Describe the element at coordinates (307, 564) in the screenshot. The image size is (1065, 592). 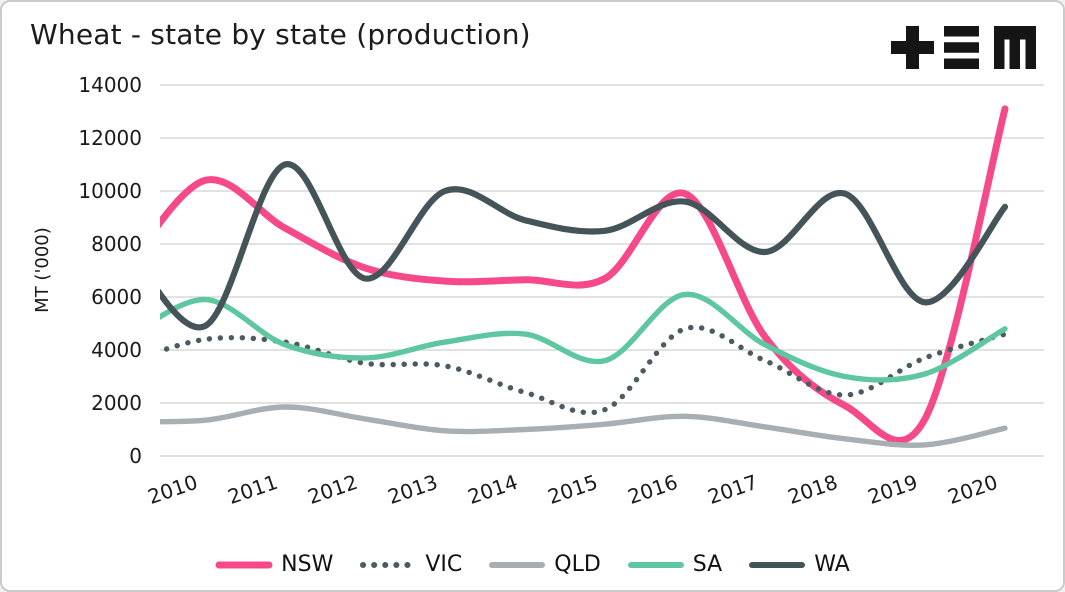
I see `legend-label: NSW` at that location.